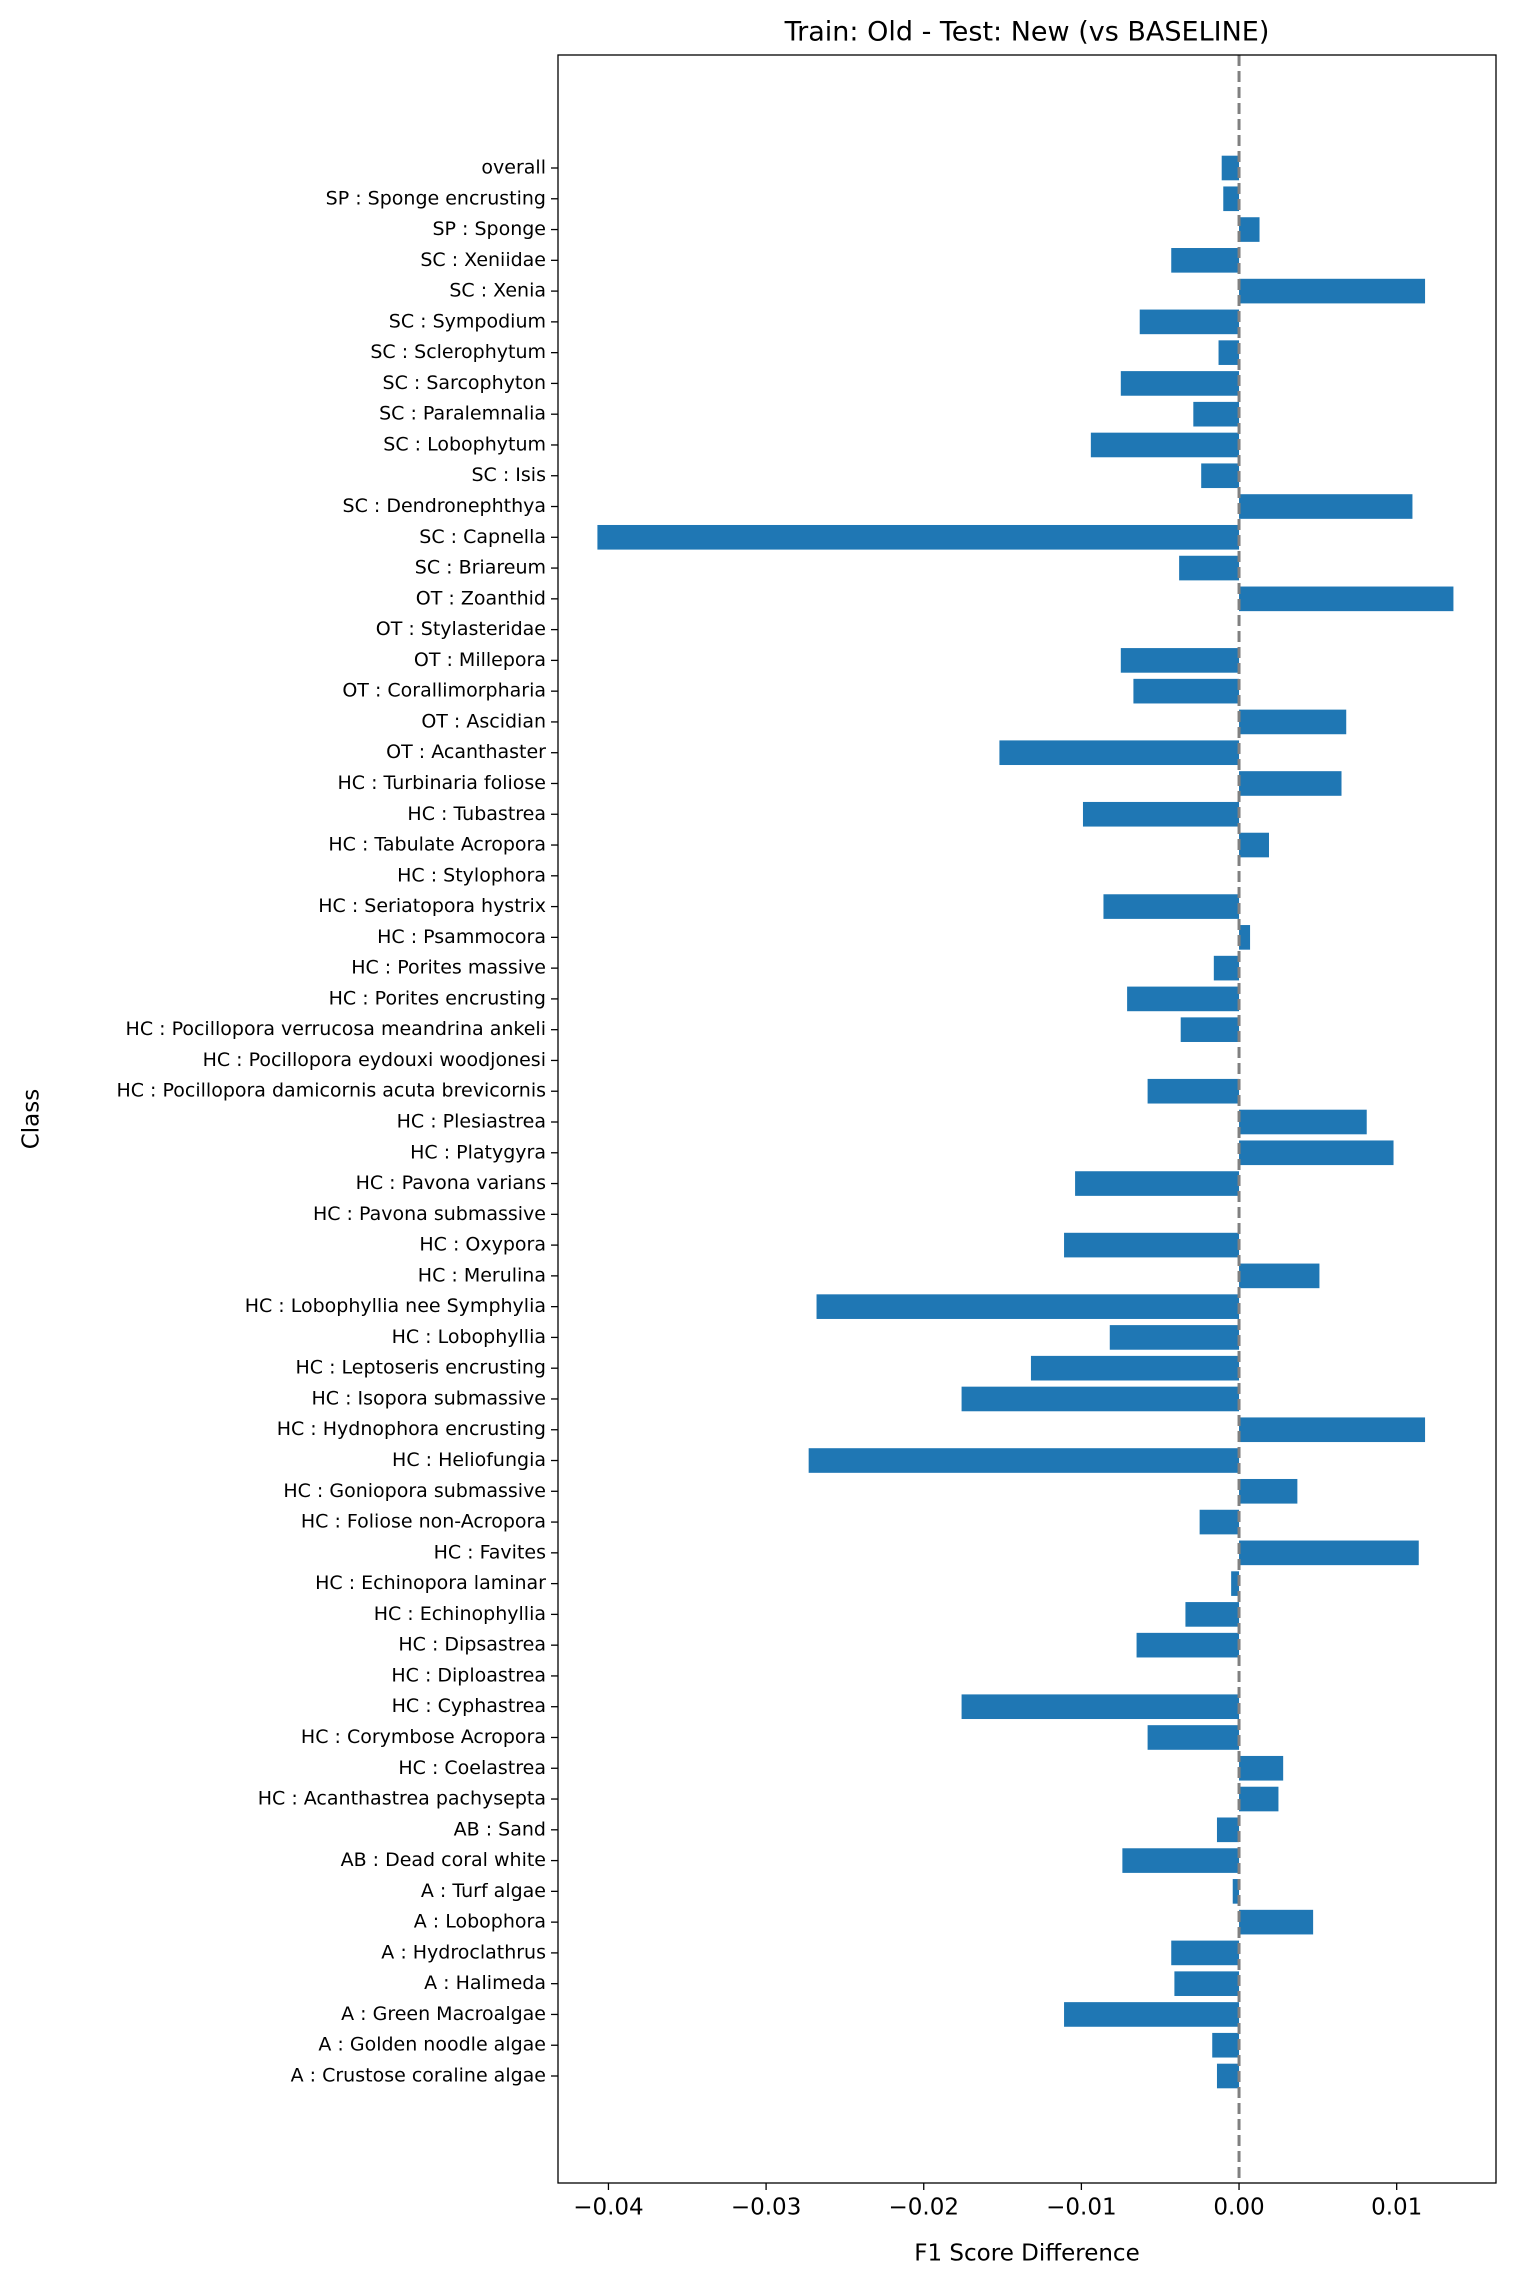  I want to click on x-axis-label: F1 Score Difference, so click(1026, 2254).